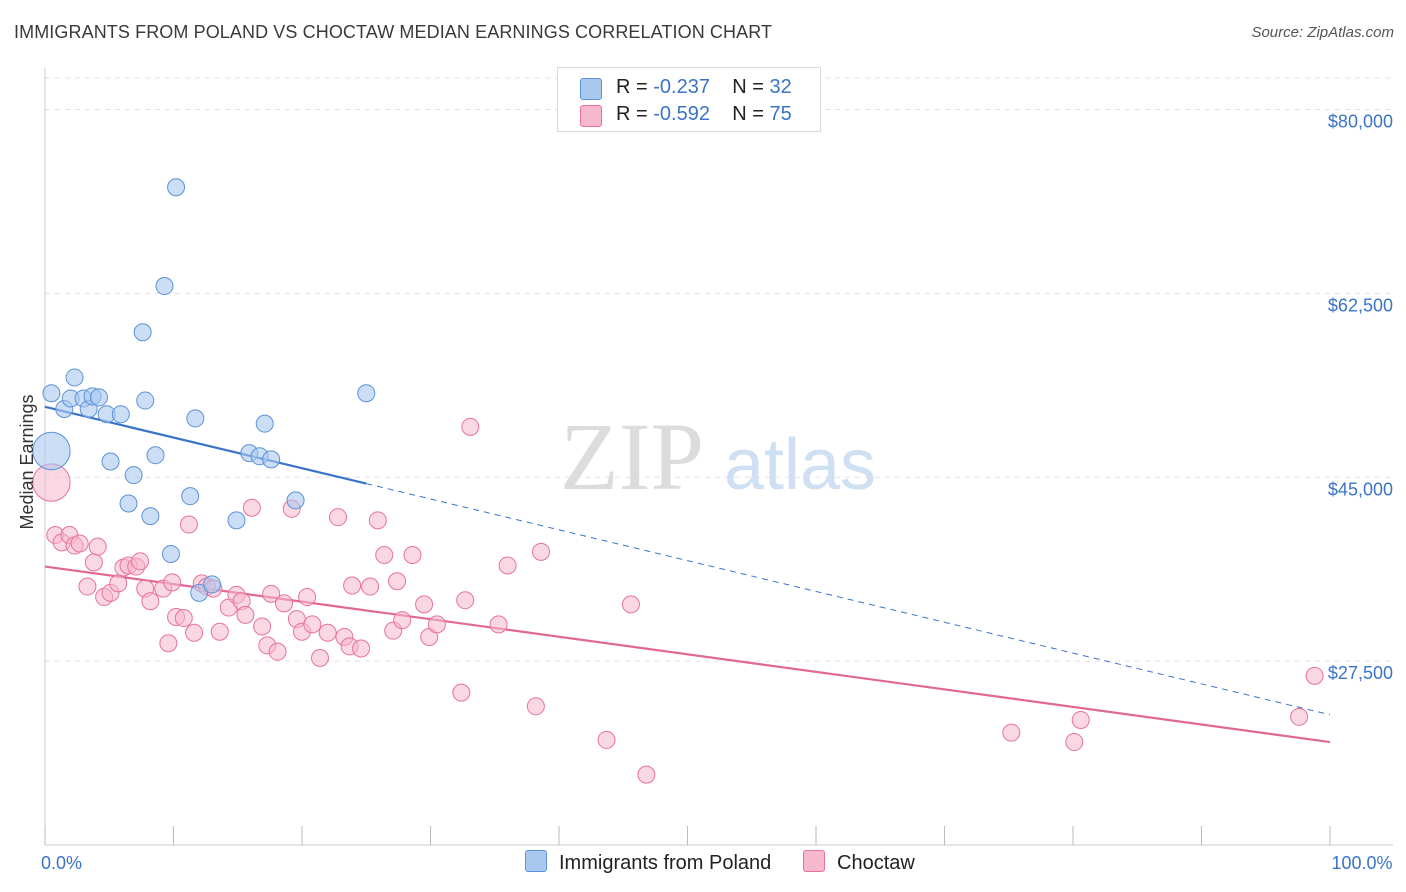  What do you see at coordinates (1361, 863) in the screenshot?
I see `x-tick-label: 100.0%` at bounding box center [1361, 863].